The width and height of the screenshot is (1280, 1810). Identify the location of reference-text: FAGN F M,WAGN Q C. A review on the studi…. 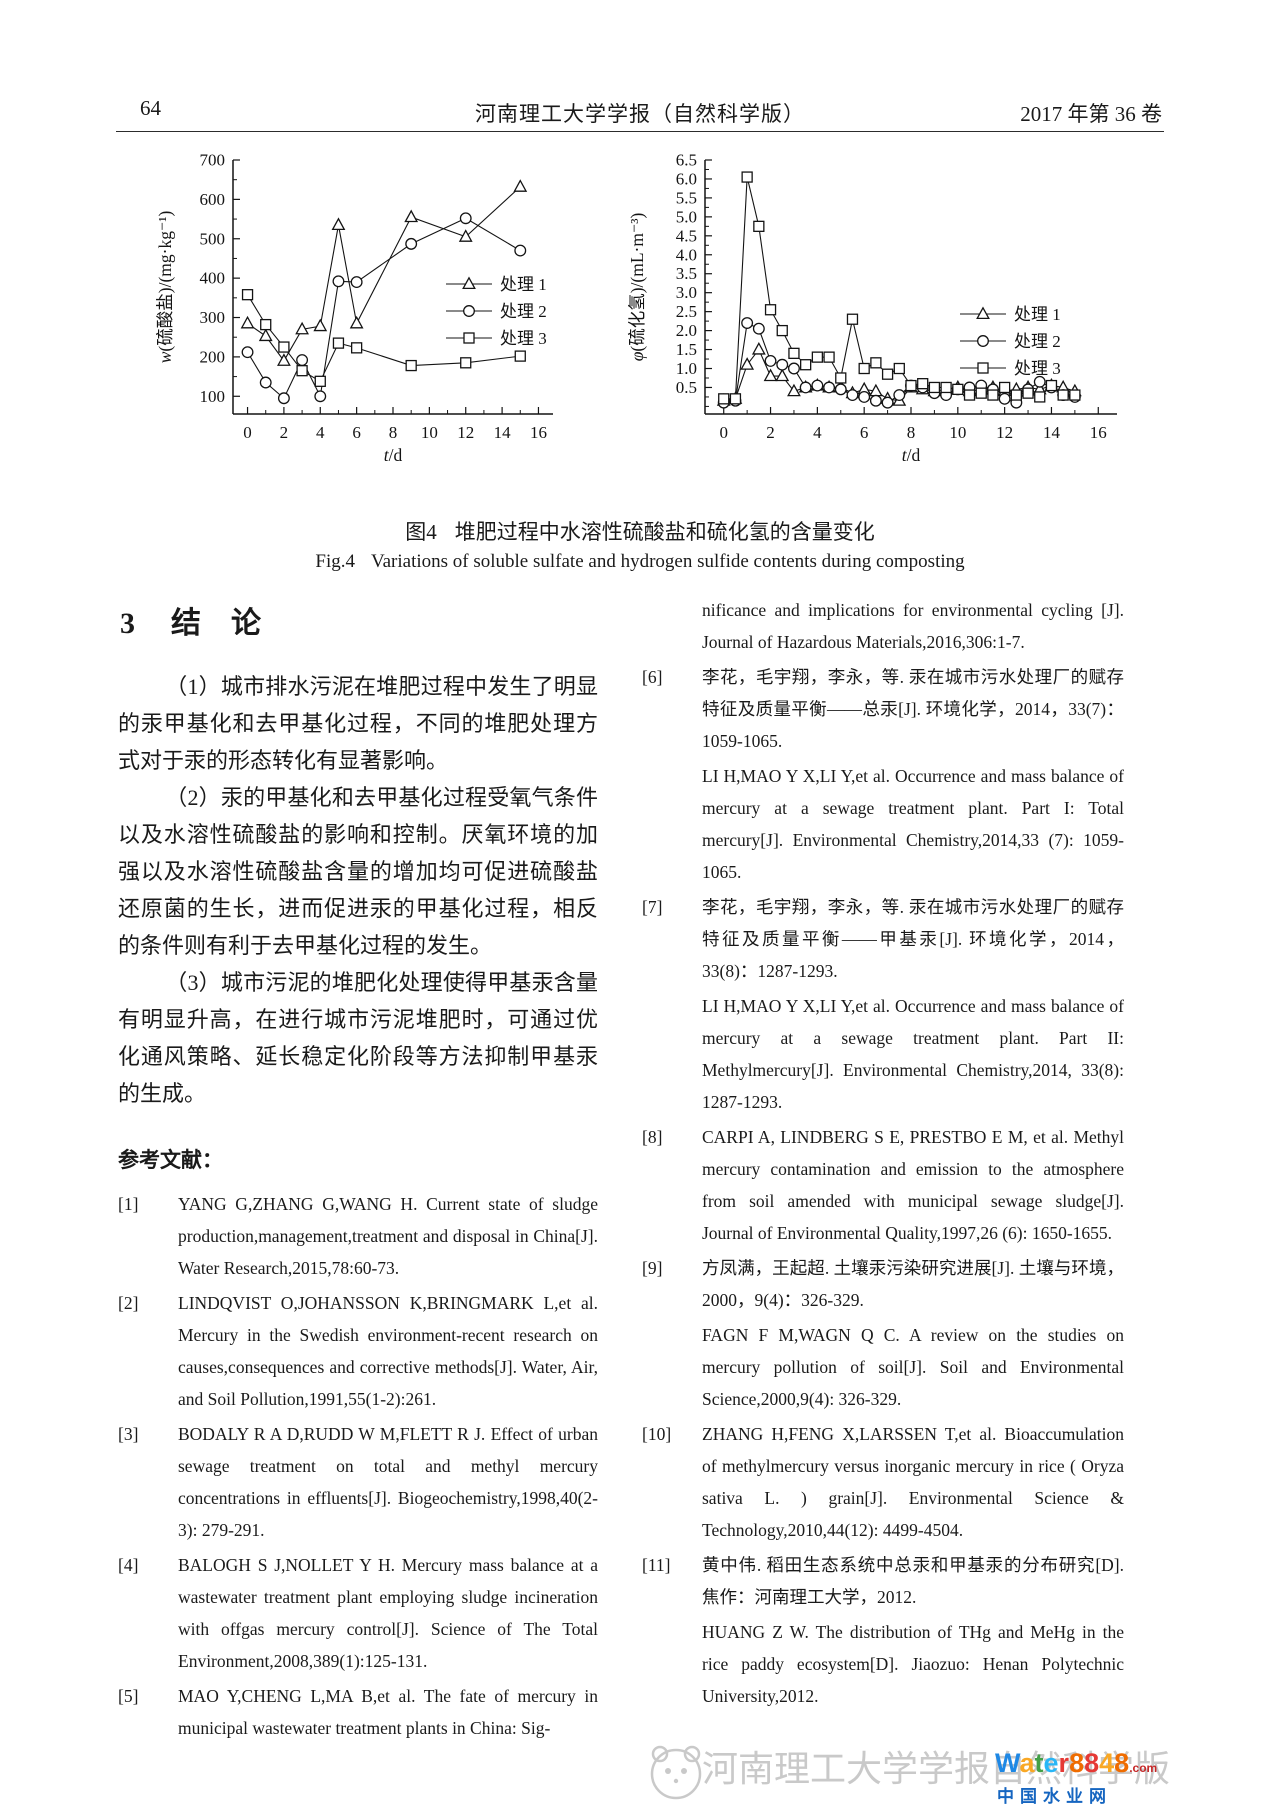
(913, 1367).